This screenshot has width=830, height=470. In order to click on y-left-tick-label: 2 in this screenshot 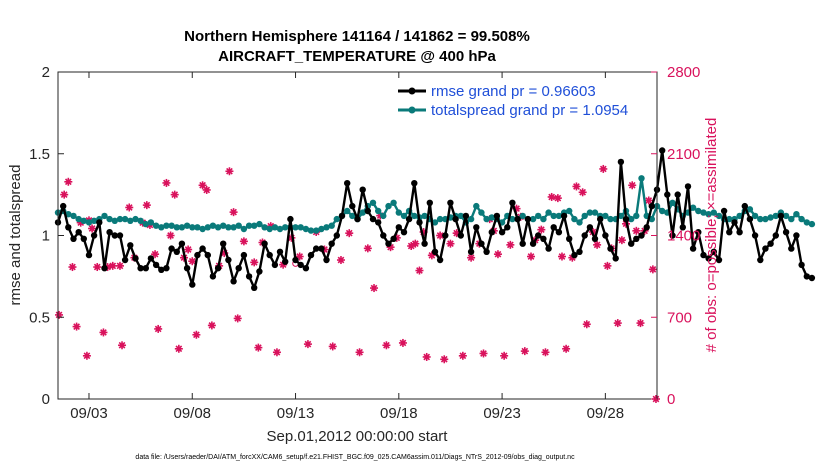, I will do `click(46, 72)`.